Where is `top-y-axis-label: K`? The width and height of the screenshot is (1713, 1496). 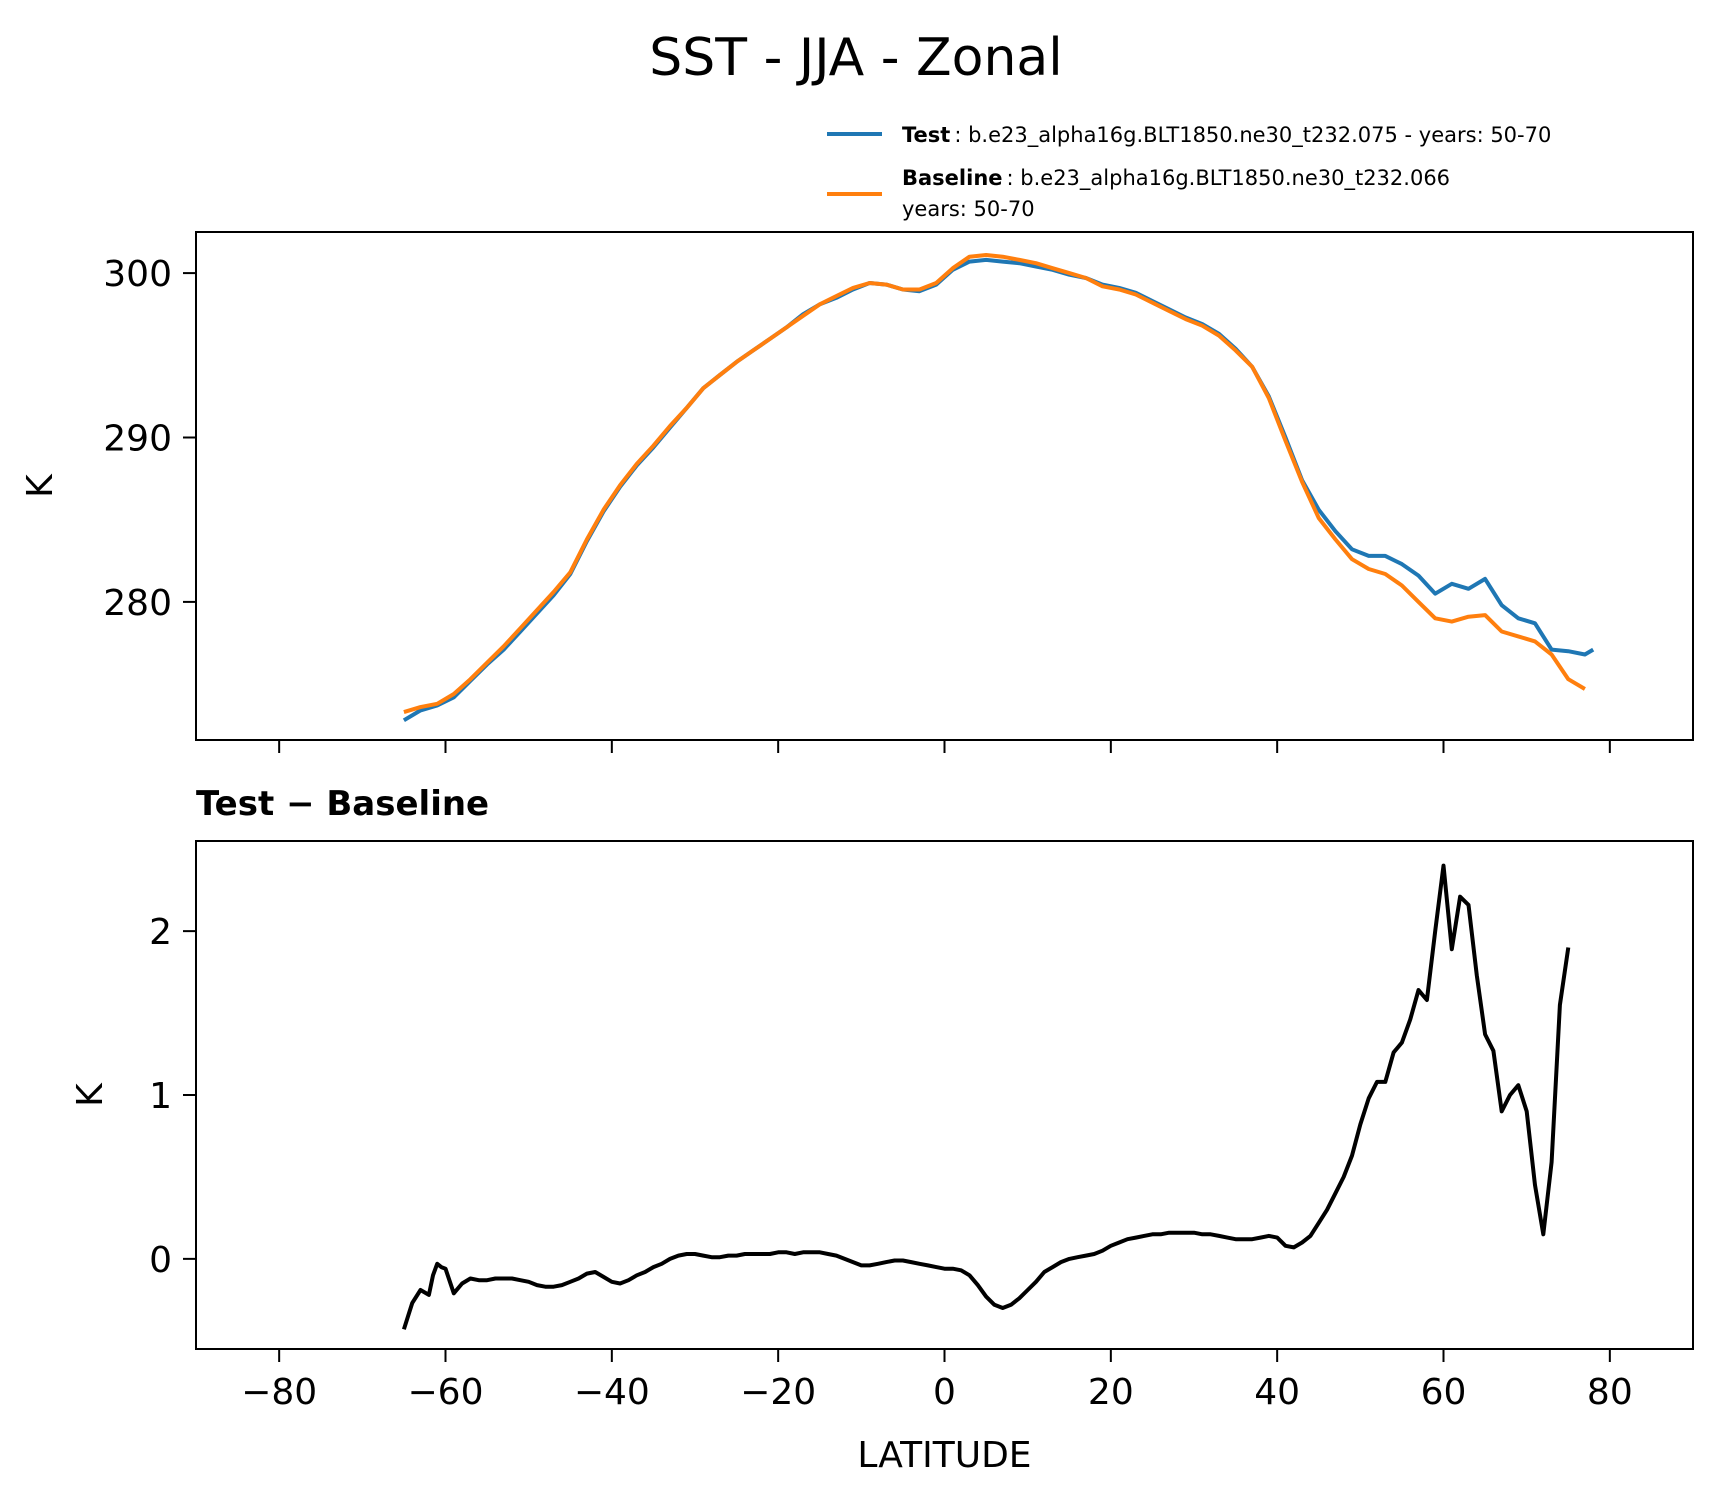
top-y-axis-label: K is located at coordinates (40, 485).